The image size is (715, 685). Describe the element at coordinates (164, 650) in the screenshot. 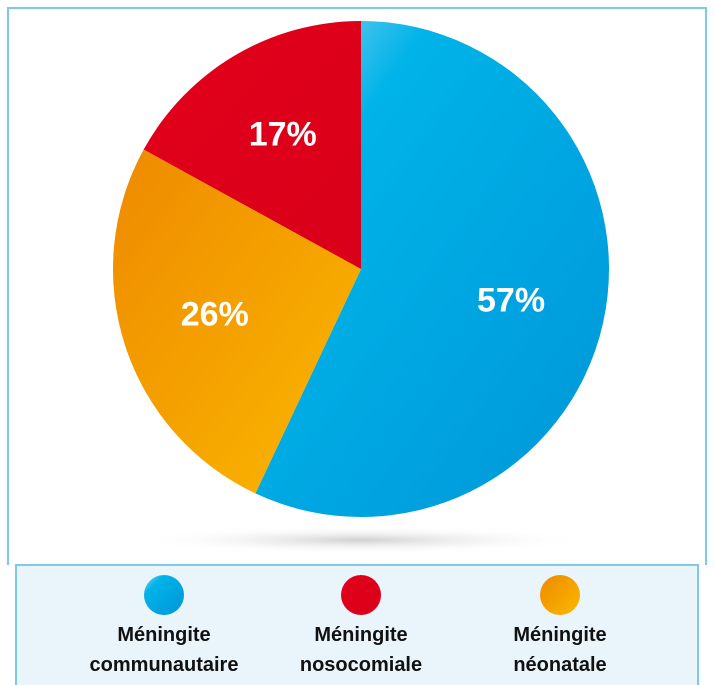

I see `legend-label: Méningite communautaire` at that location.